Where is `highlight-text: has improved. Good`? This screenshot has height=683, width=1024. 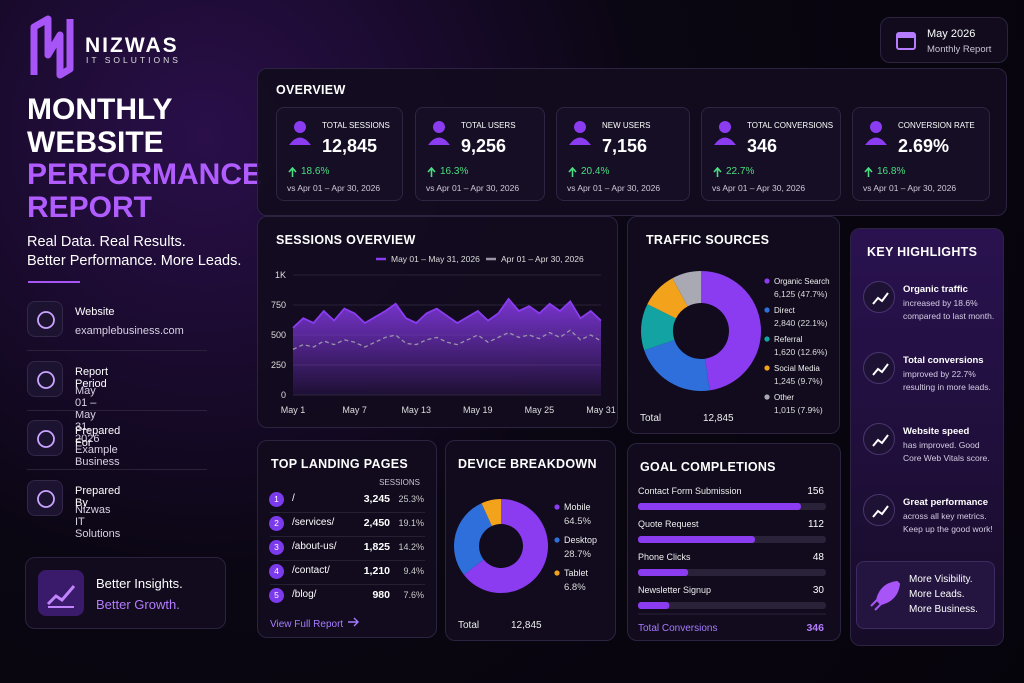
highlight-text: has improved. Good is located at coordinates (941, 445).